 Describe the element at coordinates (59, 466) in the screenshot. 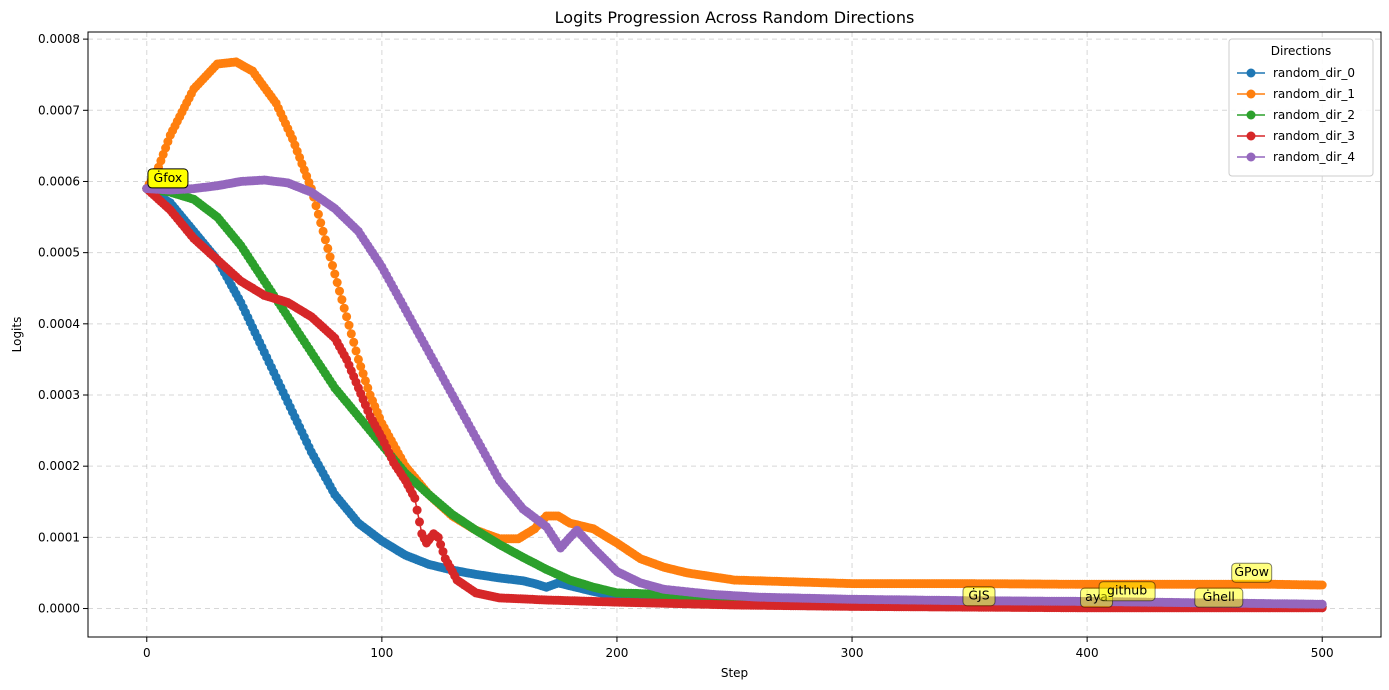

I see `y-tick-label: 0.0002` at that location.